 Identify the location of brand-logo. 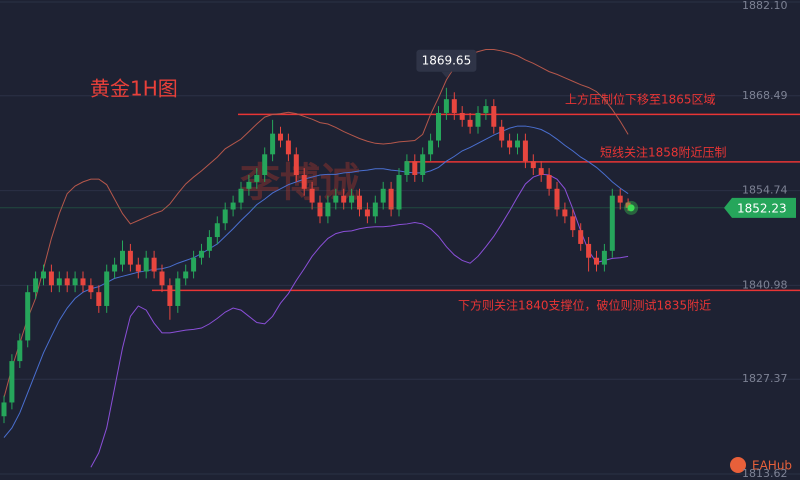
(738, 465).